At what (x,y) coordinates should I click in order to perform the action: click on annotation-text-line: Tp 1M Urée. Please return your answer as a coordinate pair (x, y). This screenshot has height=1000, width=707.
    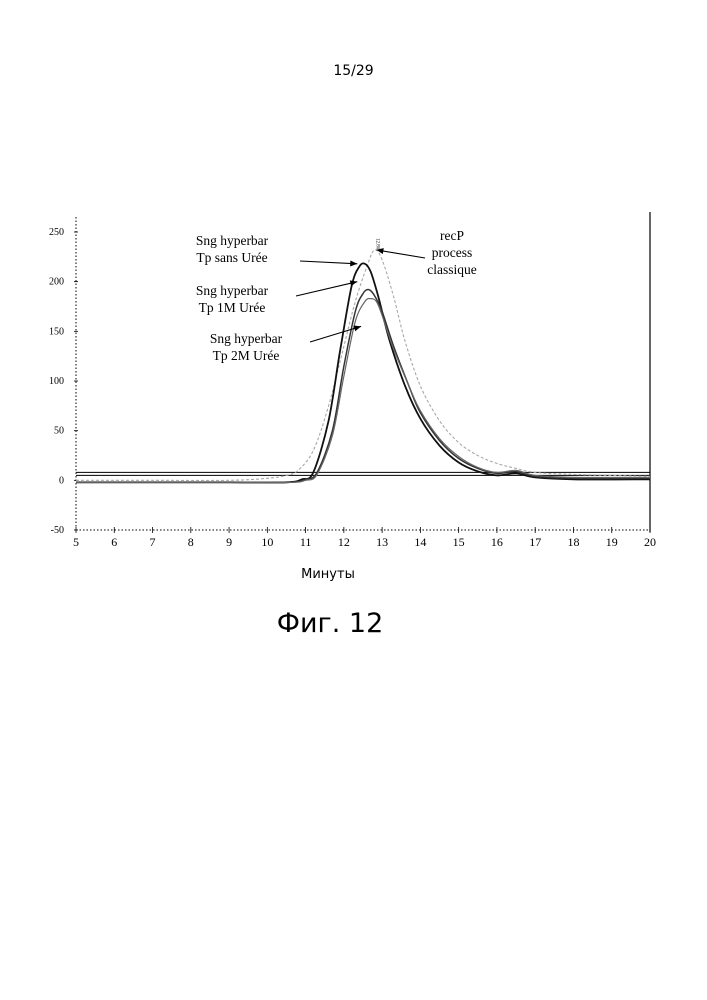
    Looking at the image, I should click on (232, 307).